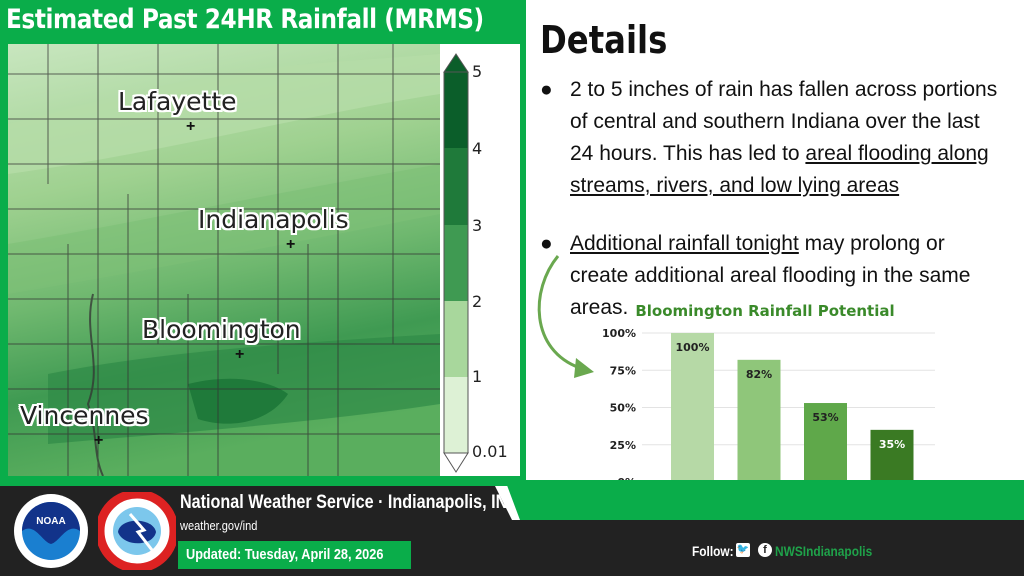 The width and height of the screenshot is (1024, 576). Describe the element at coordinates (623, 408) in the screenshot. I see `y-tick-label: 50%` at that location.